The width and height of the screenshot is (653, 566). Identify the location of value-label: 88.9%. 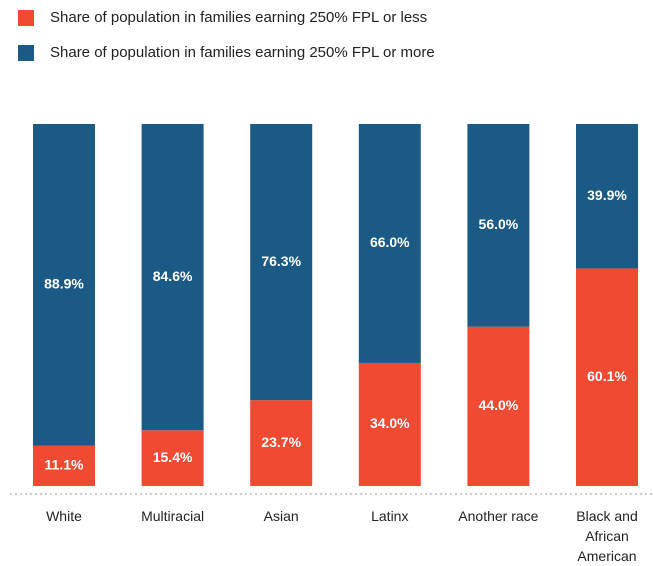
(64, 284).